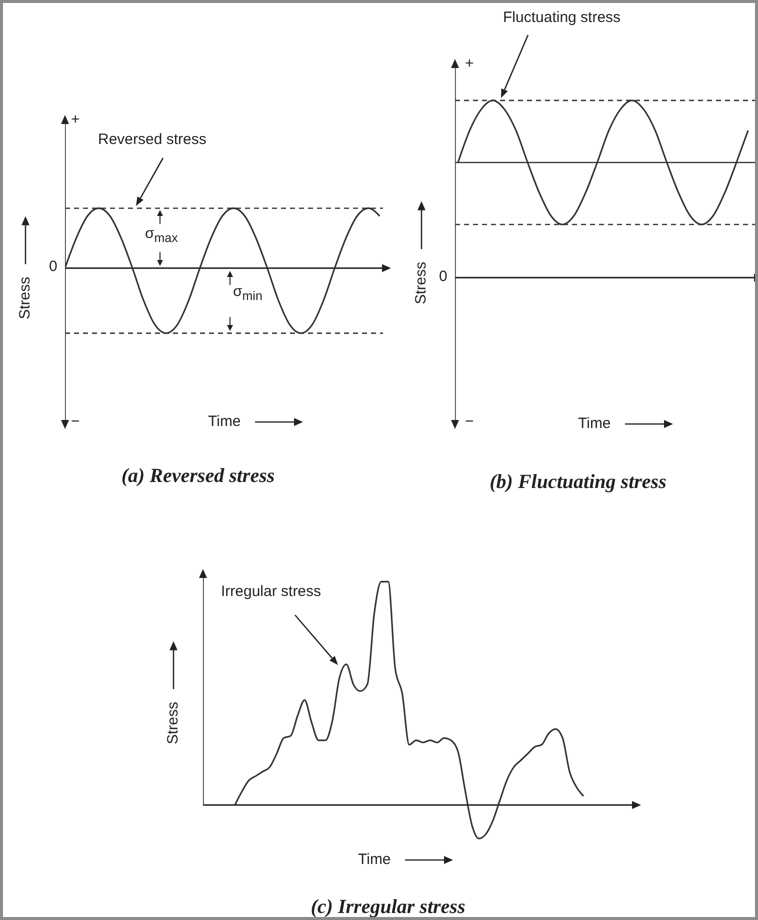  Describe the element at coordinates (388, 907) in the screenshot. I see `text: (c) Irregular stress` at that location.